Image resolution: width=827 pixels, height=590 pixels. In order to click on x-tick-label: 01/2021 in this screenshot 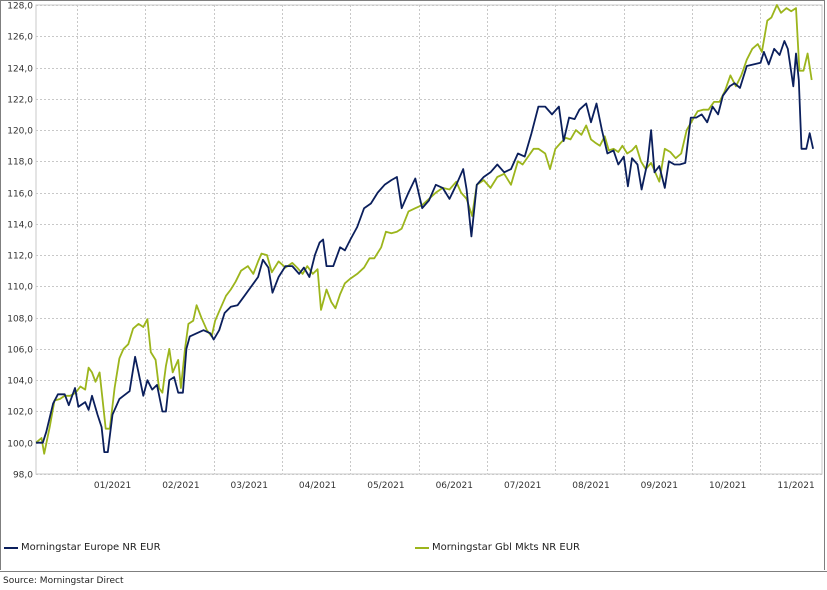, I will do `click(112, 486)`.